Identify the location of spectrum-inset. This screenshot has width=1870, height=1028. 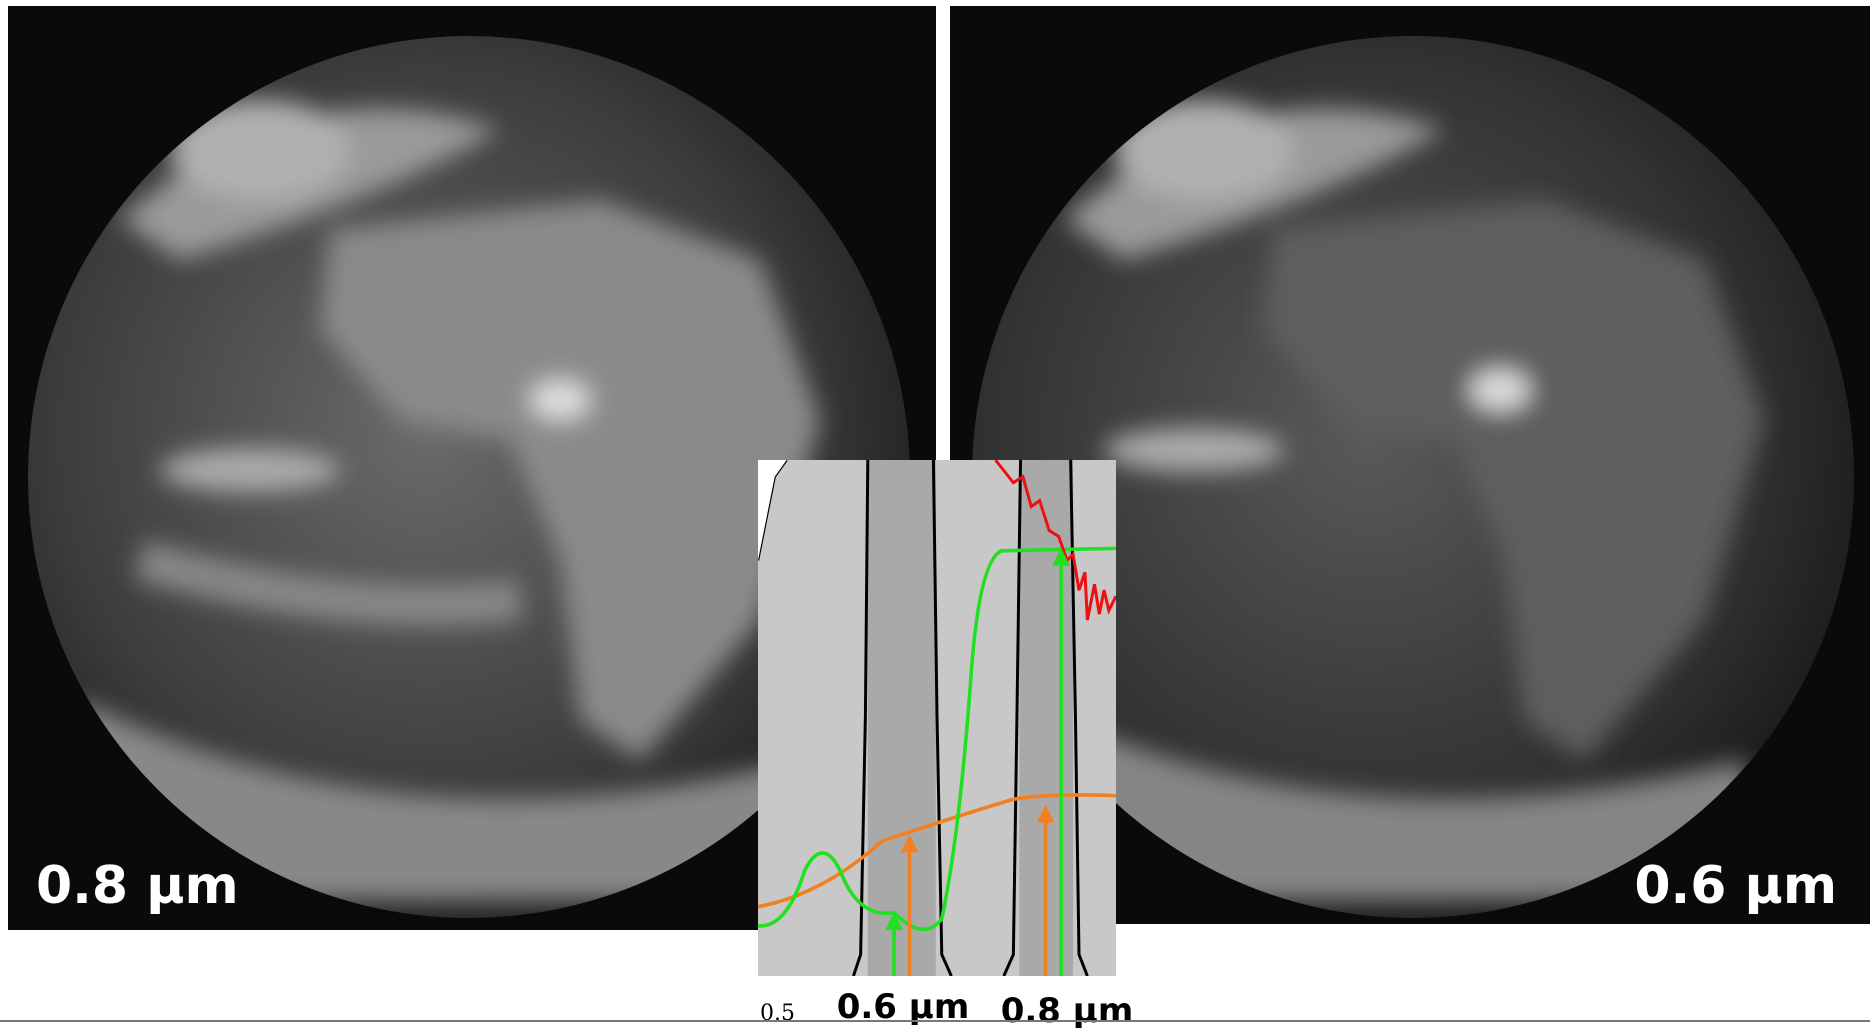
(937, 718).